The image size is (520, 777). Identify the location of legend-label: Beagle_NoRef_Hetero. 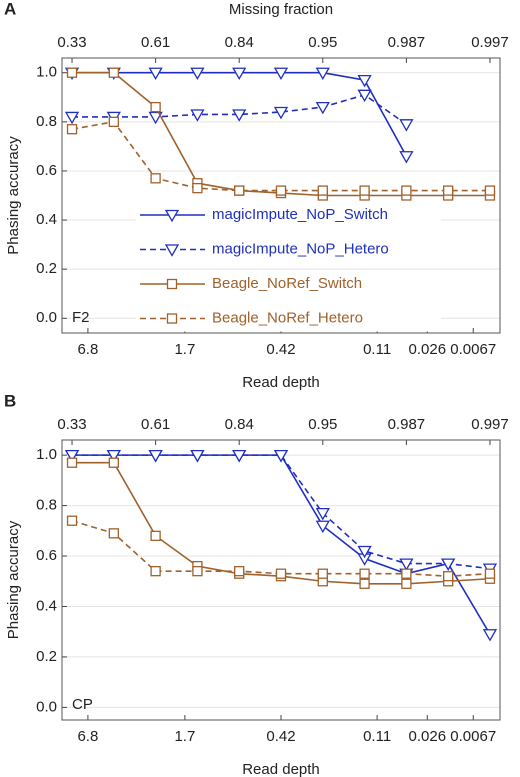
(287, 317).